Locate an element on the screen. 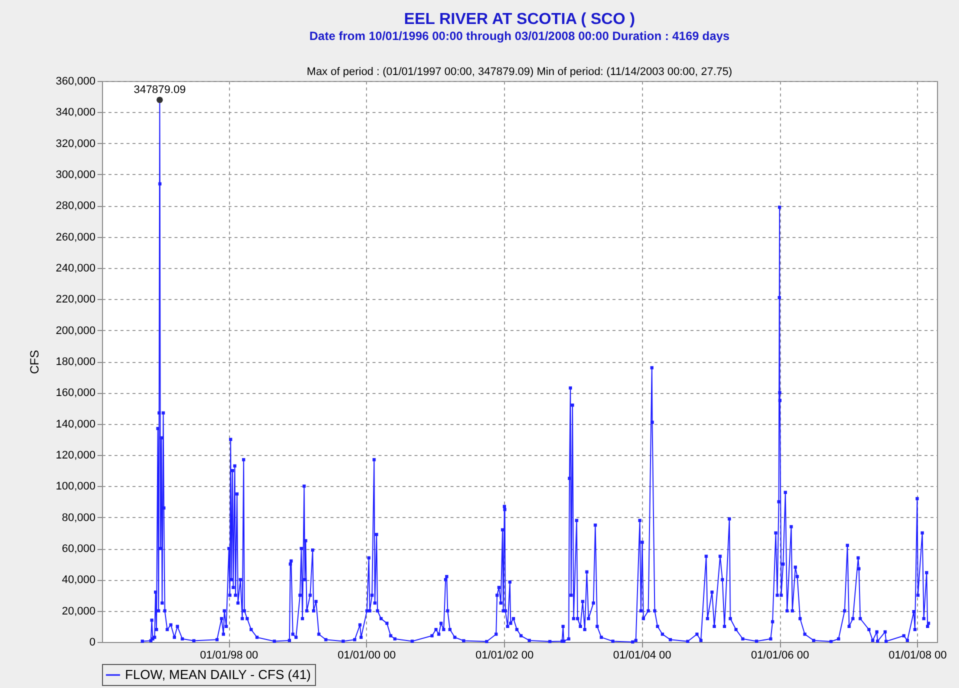 The image size is (959, 688). y-axis-title: CFS is located at coordinates (35, 362).